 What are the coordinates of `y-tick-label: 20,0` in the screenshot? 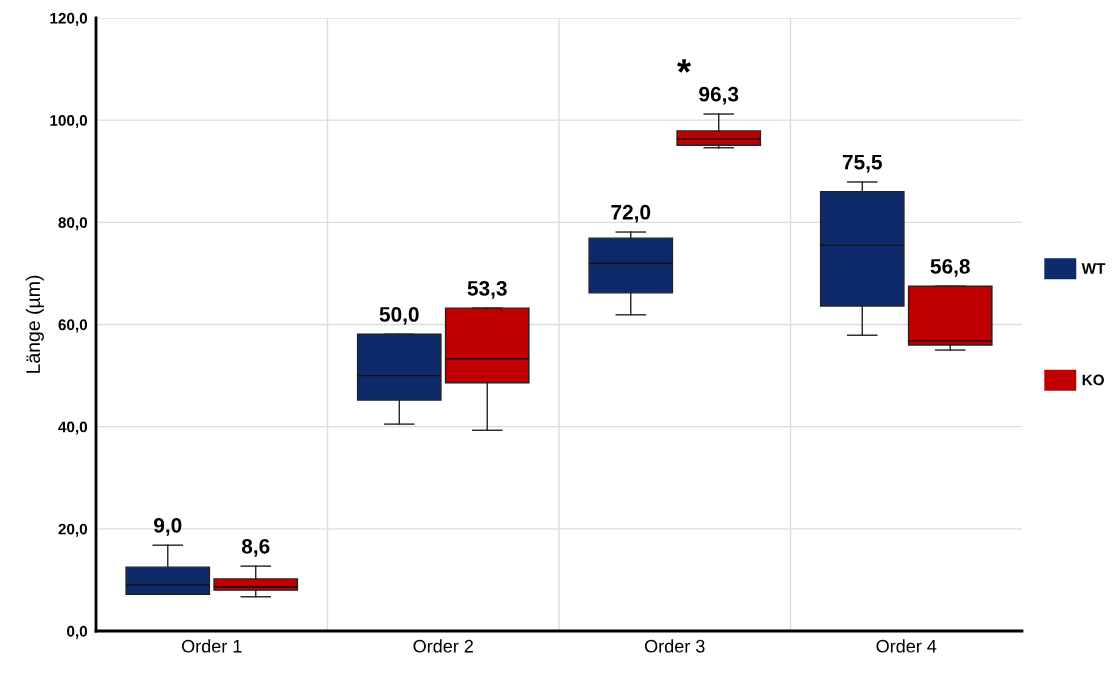 It's located at (73, 530).